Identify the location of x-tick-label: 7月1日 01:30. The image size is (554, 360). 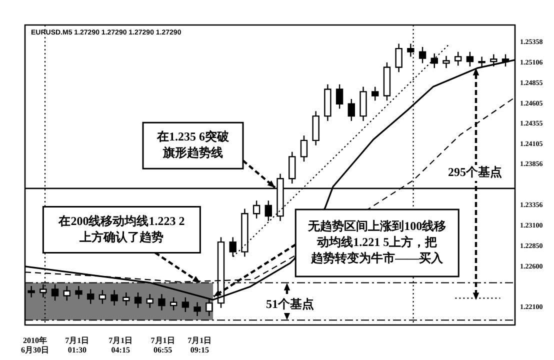
(77, 345).